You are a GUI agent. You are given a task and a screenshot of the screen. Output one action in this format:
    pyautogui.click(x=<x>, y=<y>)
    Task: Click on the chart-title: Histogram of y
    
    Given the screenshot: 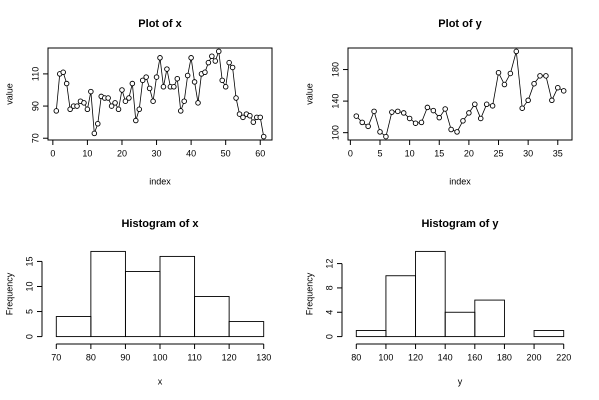 What is the action you would take?
    pyautogui.click(x=460, y=224)
    